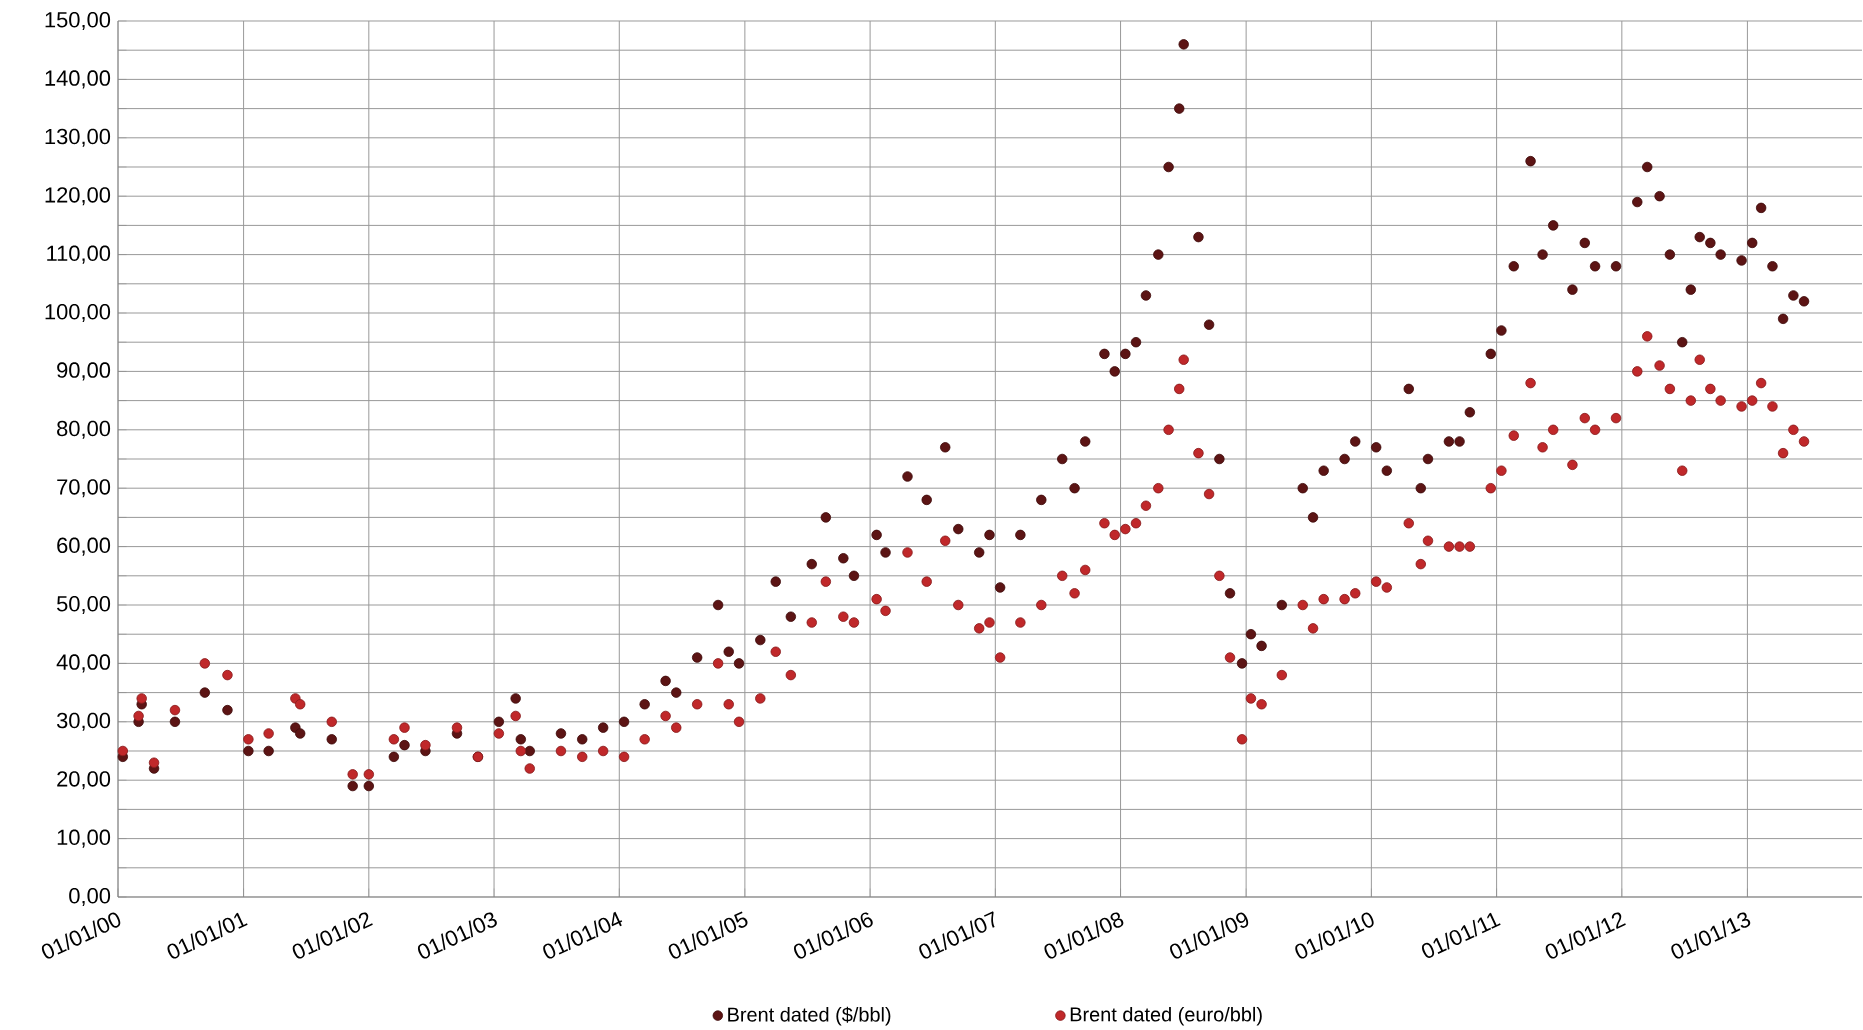 The height and width of the screenshot is (1030, 1863). I want to click on y-tick-label: 50,00, so click(84, 604).